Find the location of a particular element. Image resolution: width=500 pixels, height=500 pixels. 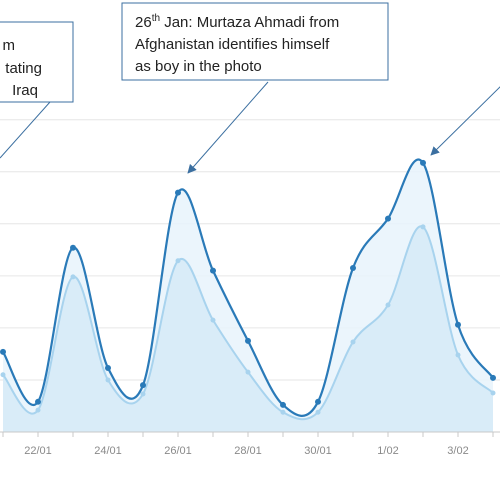

annotation-part: 26 is located at coordinates (143, 22).